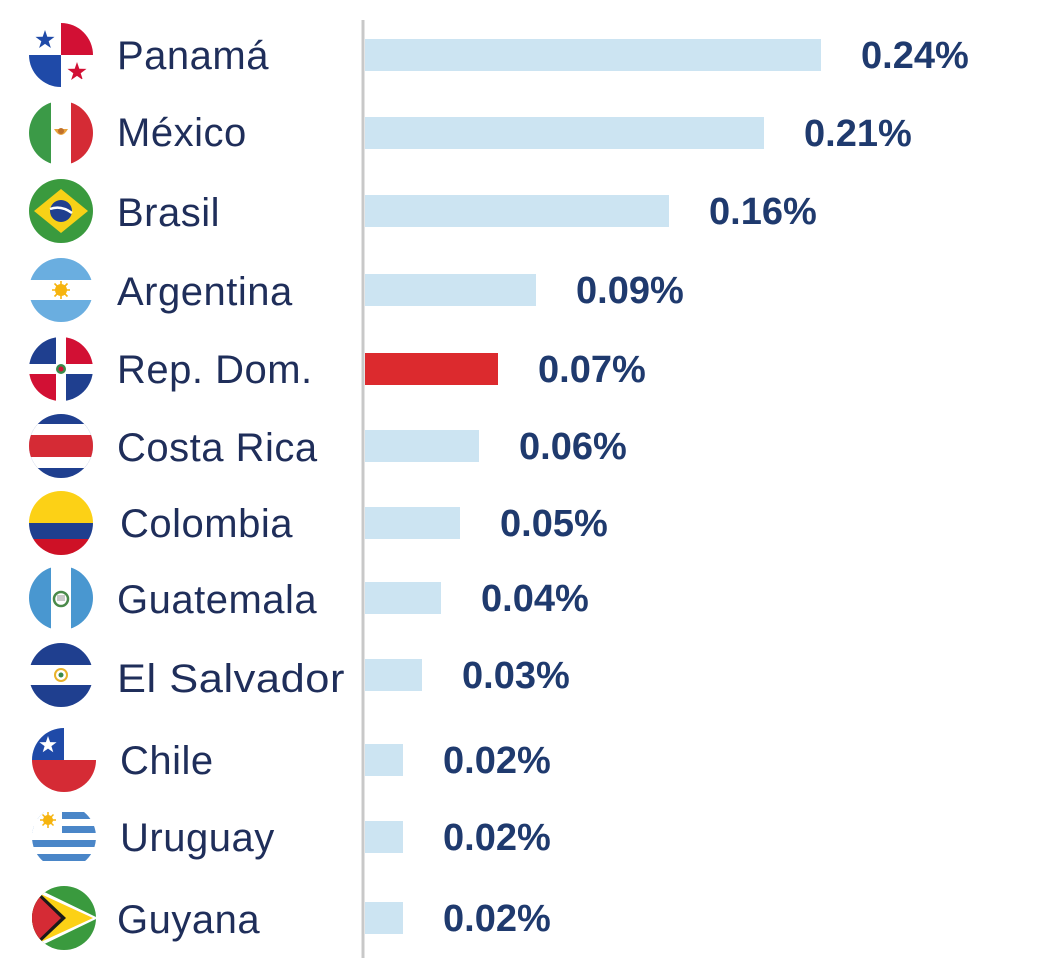 The image size is (1042, 974). Describe the element at coordinates (497, 761) in the screenshot. I see `value-label-chile: 0.02%` at that location.